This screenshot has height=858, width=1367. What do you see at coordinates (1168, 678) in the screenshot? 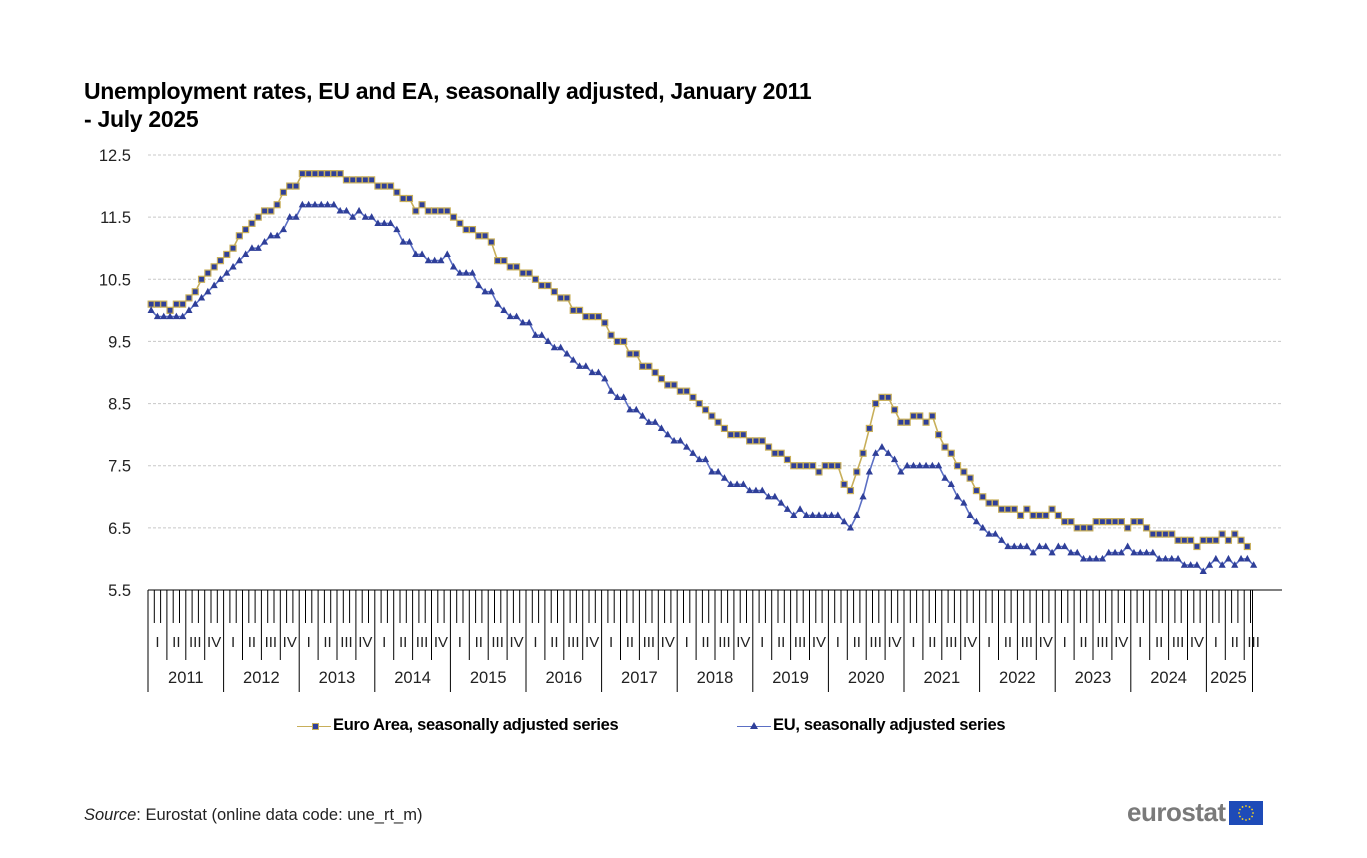
I see `x-year-label: 2024` at bounding box center [1168, 678].